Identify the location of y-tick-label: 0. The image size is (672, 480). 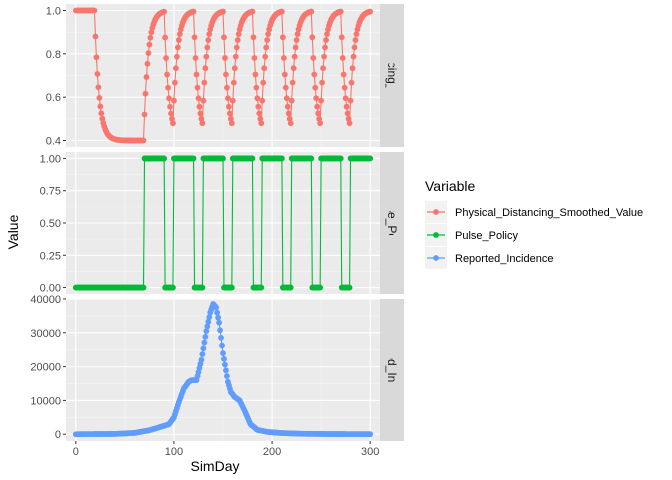
(58, 435).